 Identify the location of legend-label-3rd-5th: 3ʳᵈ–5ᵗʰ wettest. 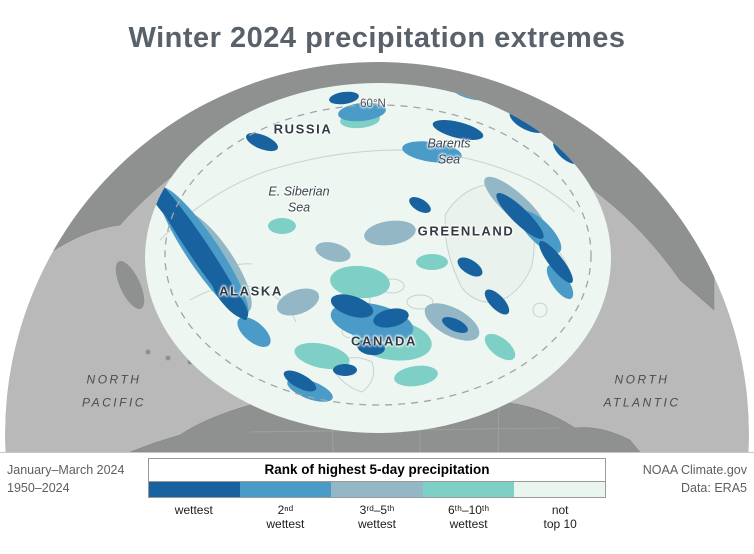
(376, 517).